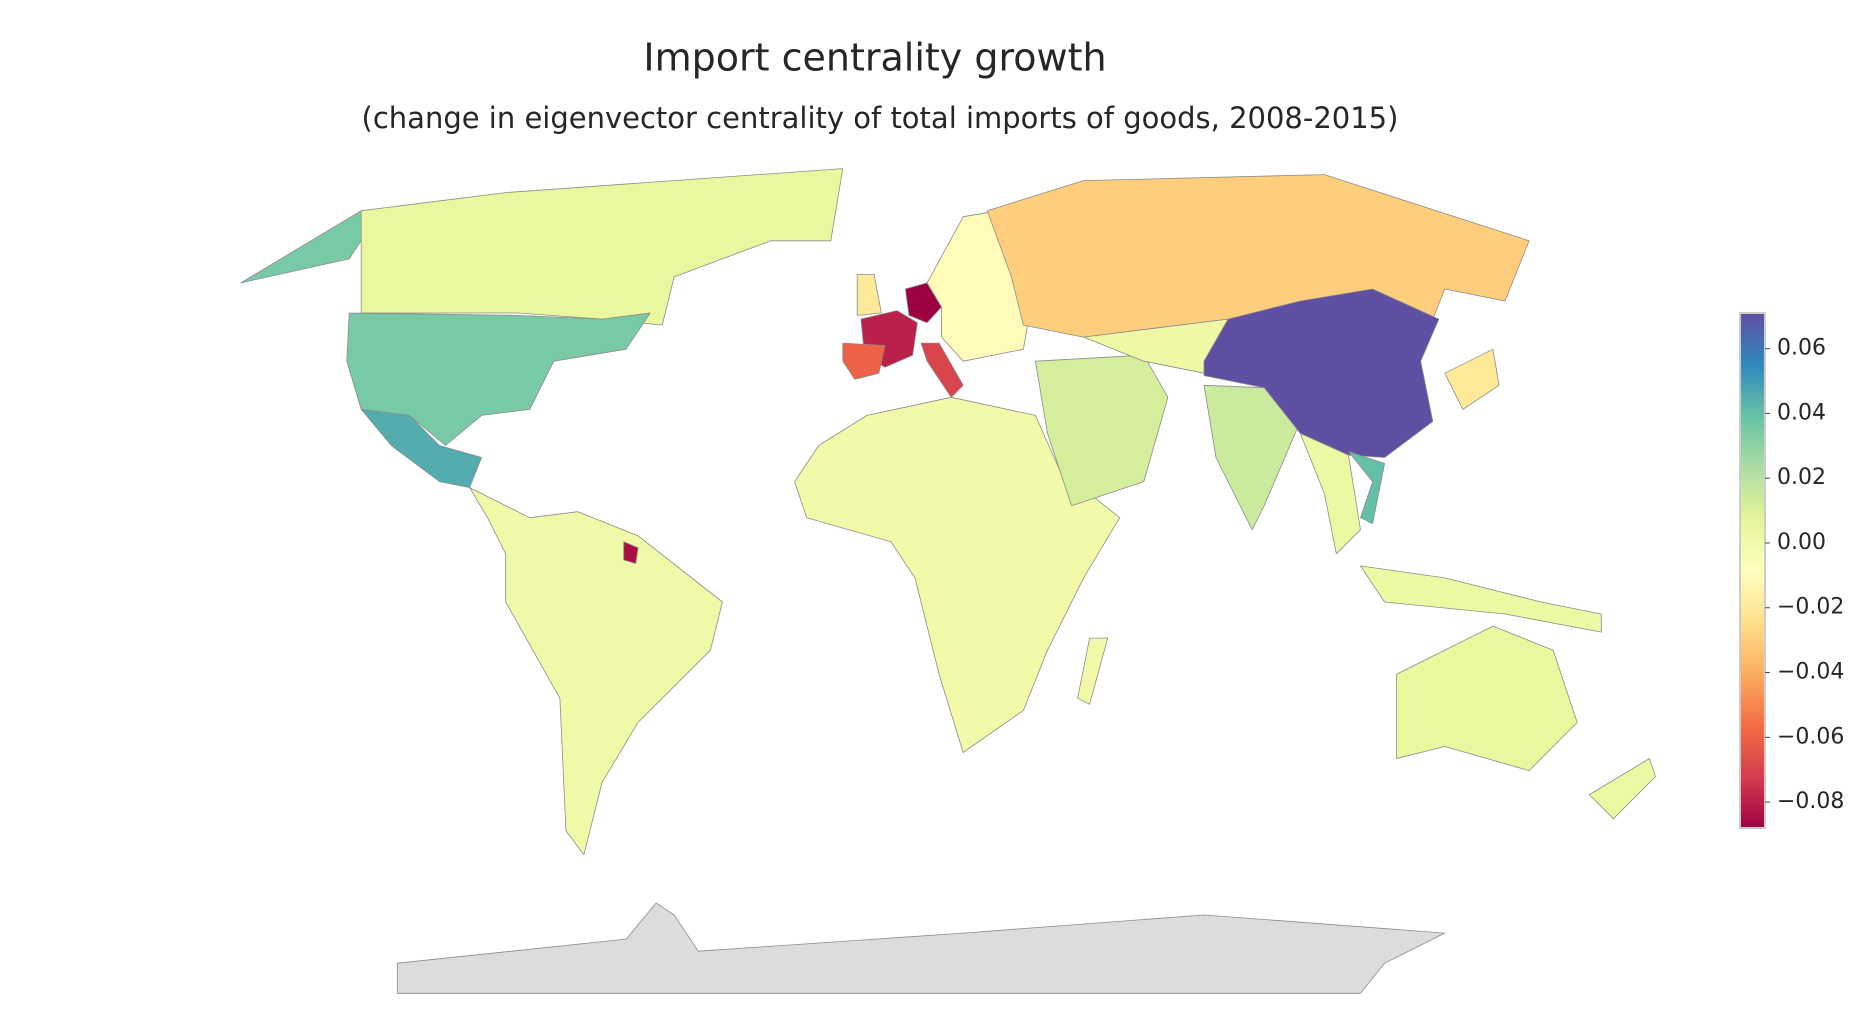 This screenshot has height=1026, width=1866. What do you see at coordinates (1810, 607) in the screenshot?
I see `colorbar-tick-label: −0.02` at bounding box center [1810, 607].